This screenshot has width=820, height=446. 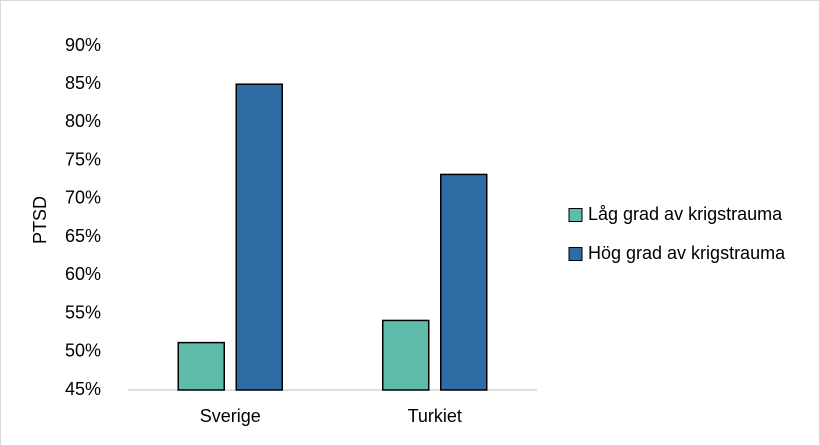 I want to click on y-tick-label: 80%, so click(x=83, y=121).